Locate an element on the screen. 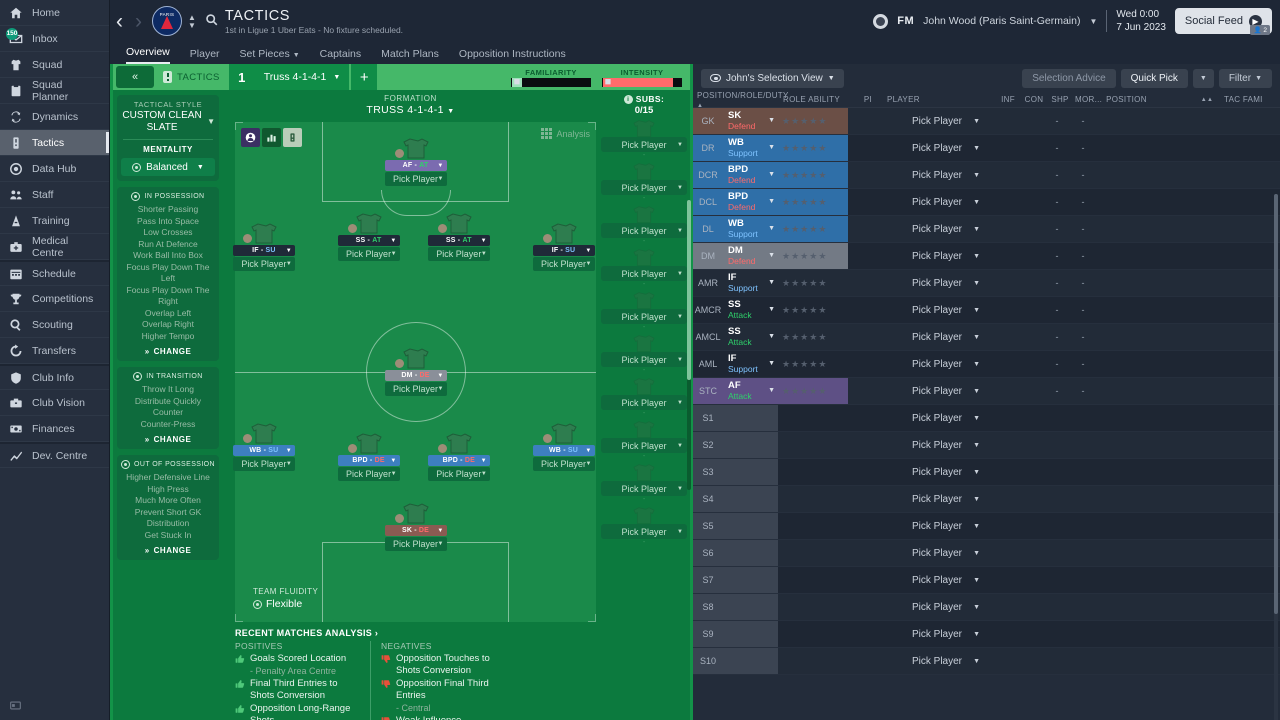 The height and width of the screenshot is (720, 1280). quick-pick-dropdown: ▼ is located at coordinates (1203, 78).